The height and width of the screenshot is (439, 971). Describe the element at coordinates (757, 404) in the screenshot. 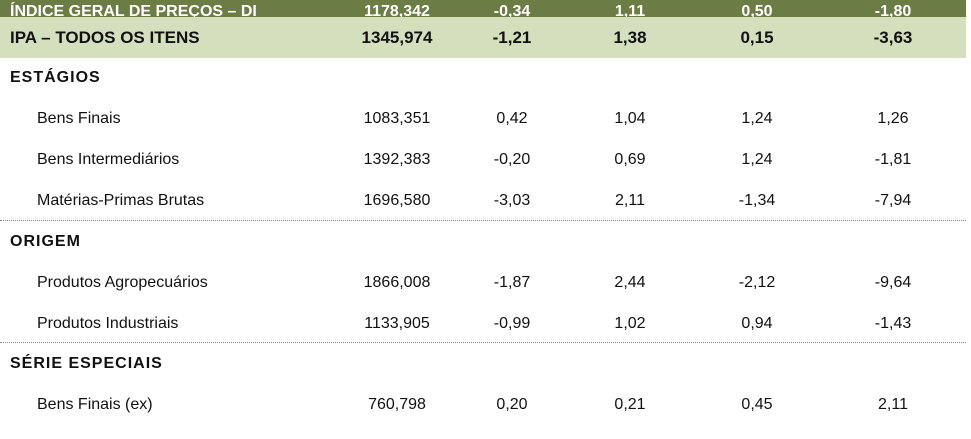

I see `cell: 0,45` at that location.